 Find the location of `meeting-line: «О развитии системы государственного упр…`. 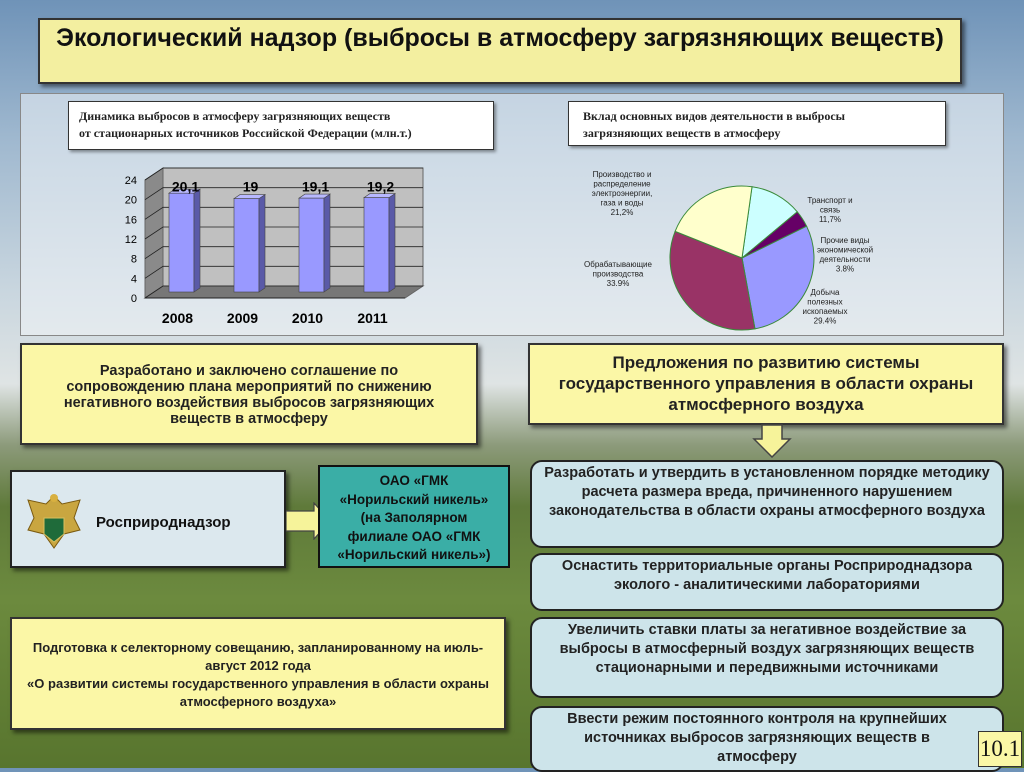

meeting-line: «О развитии системы государственного упр… is located at coordinates (258, 692).